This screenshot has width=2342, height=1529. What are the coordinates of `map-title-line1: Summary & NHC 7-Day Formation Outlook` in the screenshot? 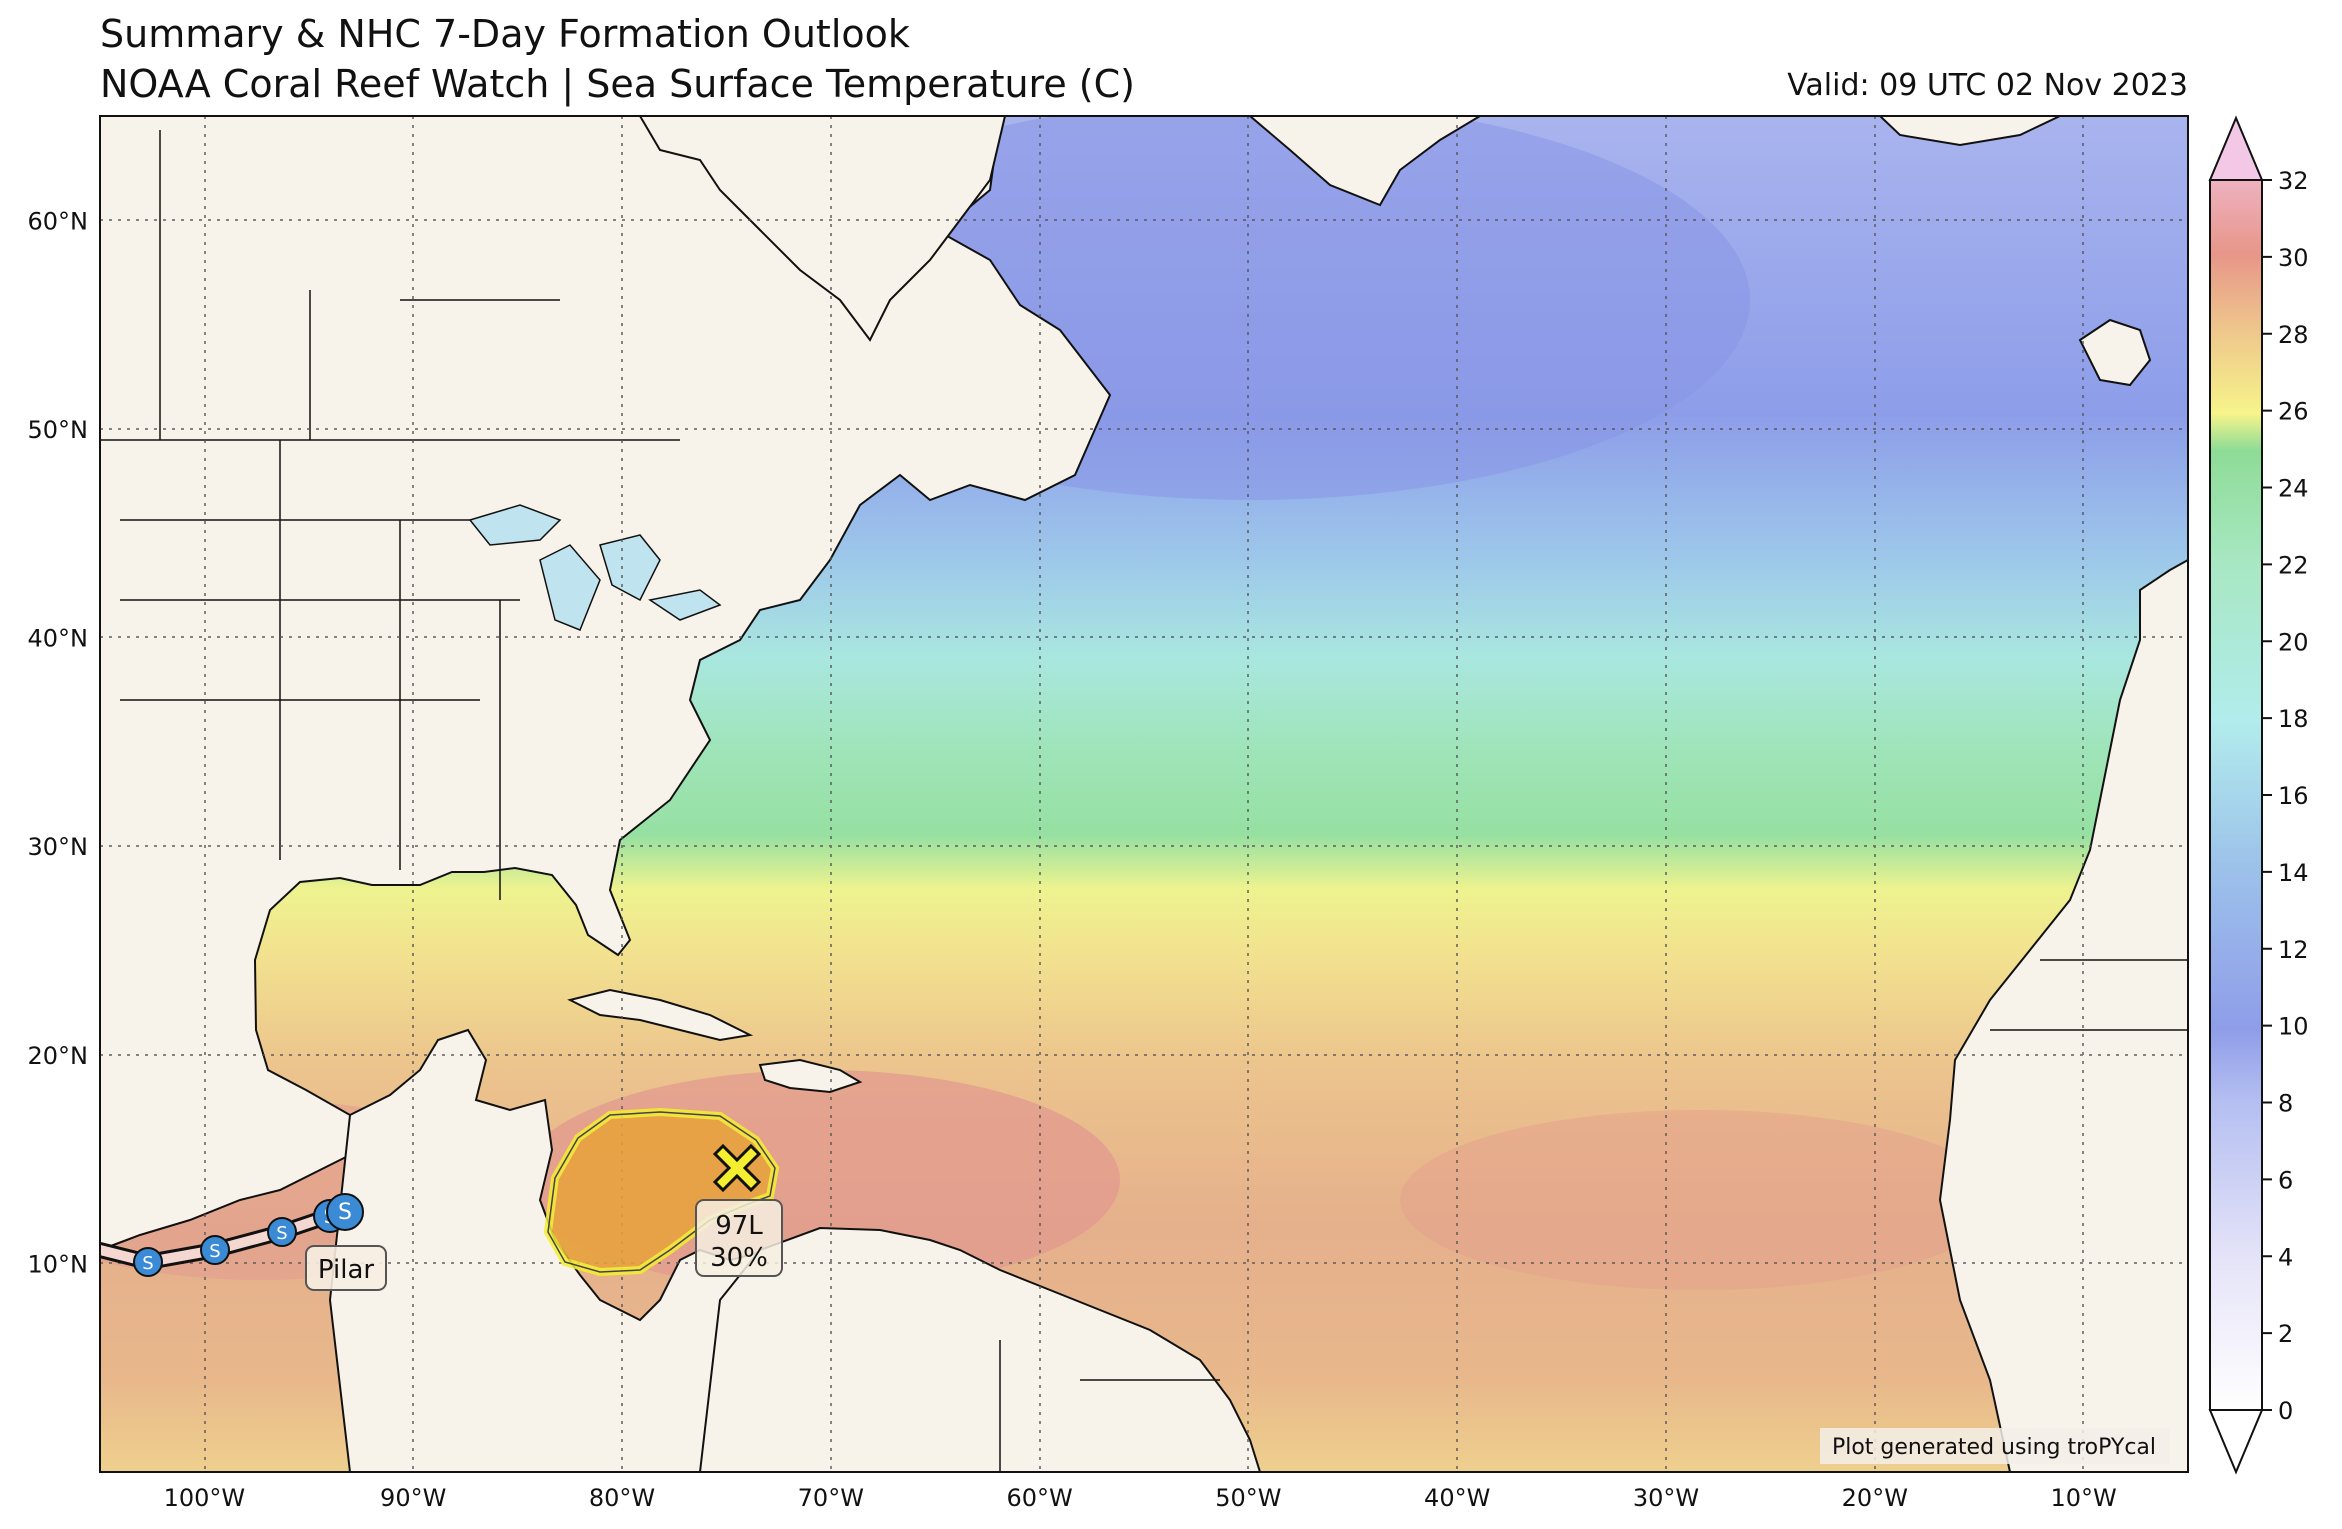 It's located at (505, 34).